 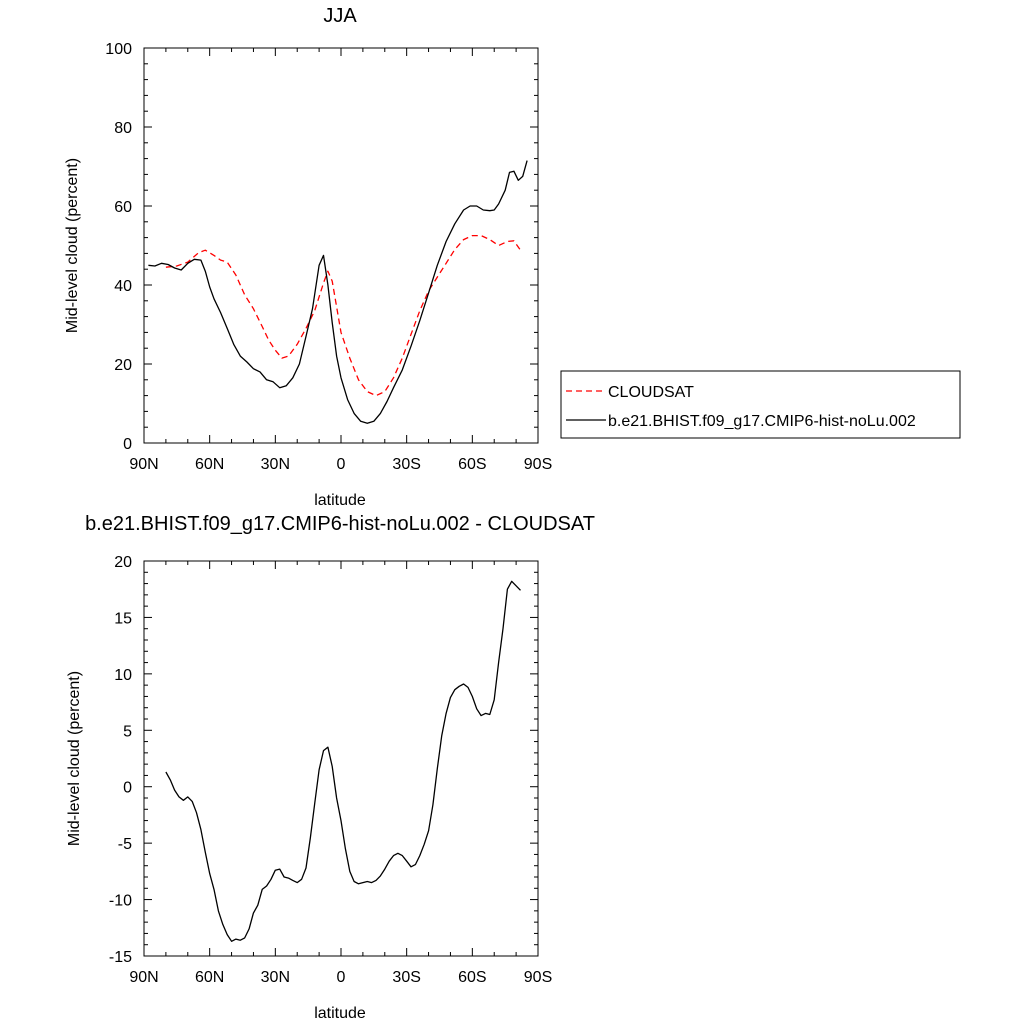 What do you see at coordinates (120, 957) in the screenshot?
I see `bottom-y-tick-label: -15` at bounding box center [120, 957].